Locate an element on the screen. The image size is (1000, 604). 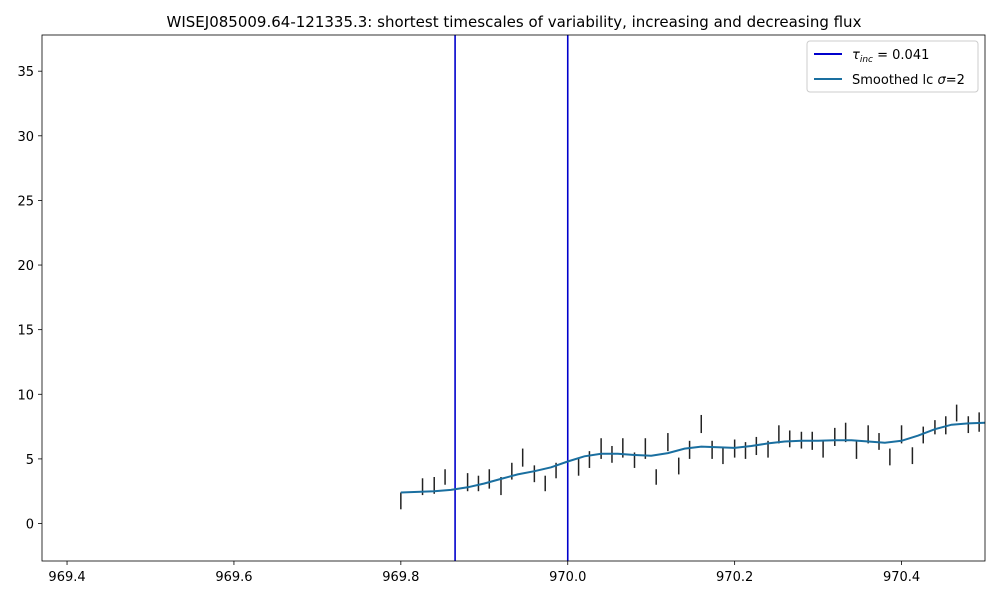
legend-tau-value: = 0.041 is located at coordinates (901, 55).